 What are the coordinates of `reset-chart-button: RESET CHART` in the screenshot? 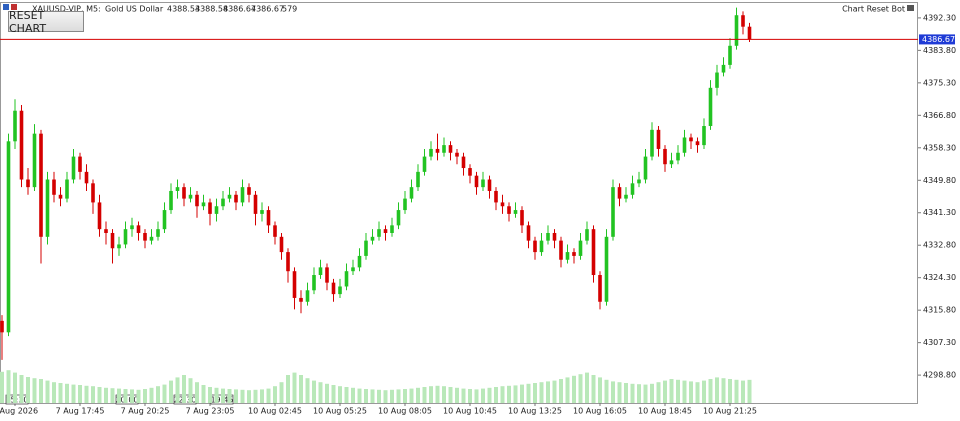 It's located at (46, 22).